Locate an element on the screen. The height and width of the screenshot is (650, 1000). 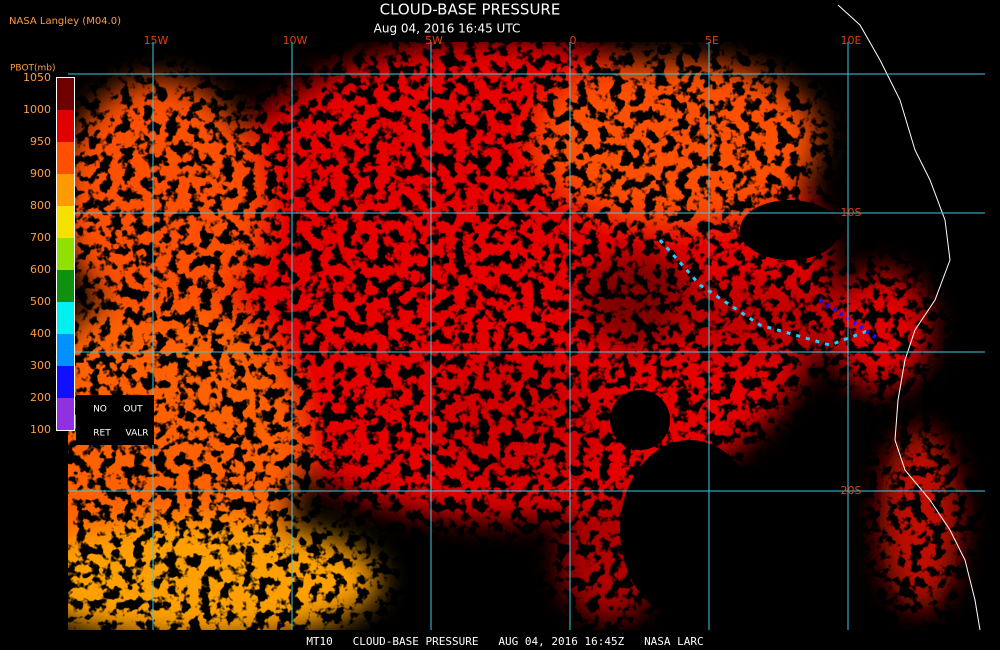
legend-label: 1050 is located at coordinates (37, 77).